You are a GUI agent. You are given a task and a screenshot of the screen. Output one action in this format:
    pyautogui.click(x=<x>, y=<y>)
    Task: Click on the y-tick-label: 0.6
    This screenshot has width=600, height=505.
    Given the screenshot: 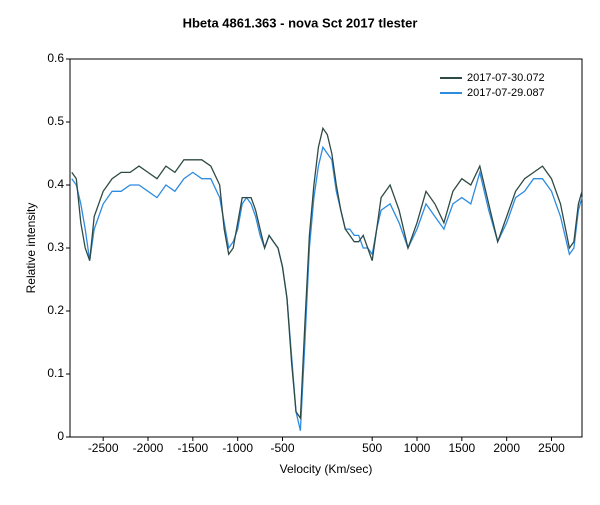 What is the action you would take?
    pyautogui.click(x=55, y=58)
    